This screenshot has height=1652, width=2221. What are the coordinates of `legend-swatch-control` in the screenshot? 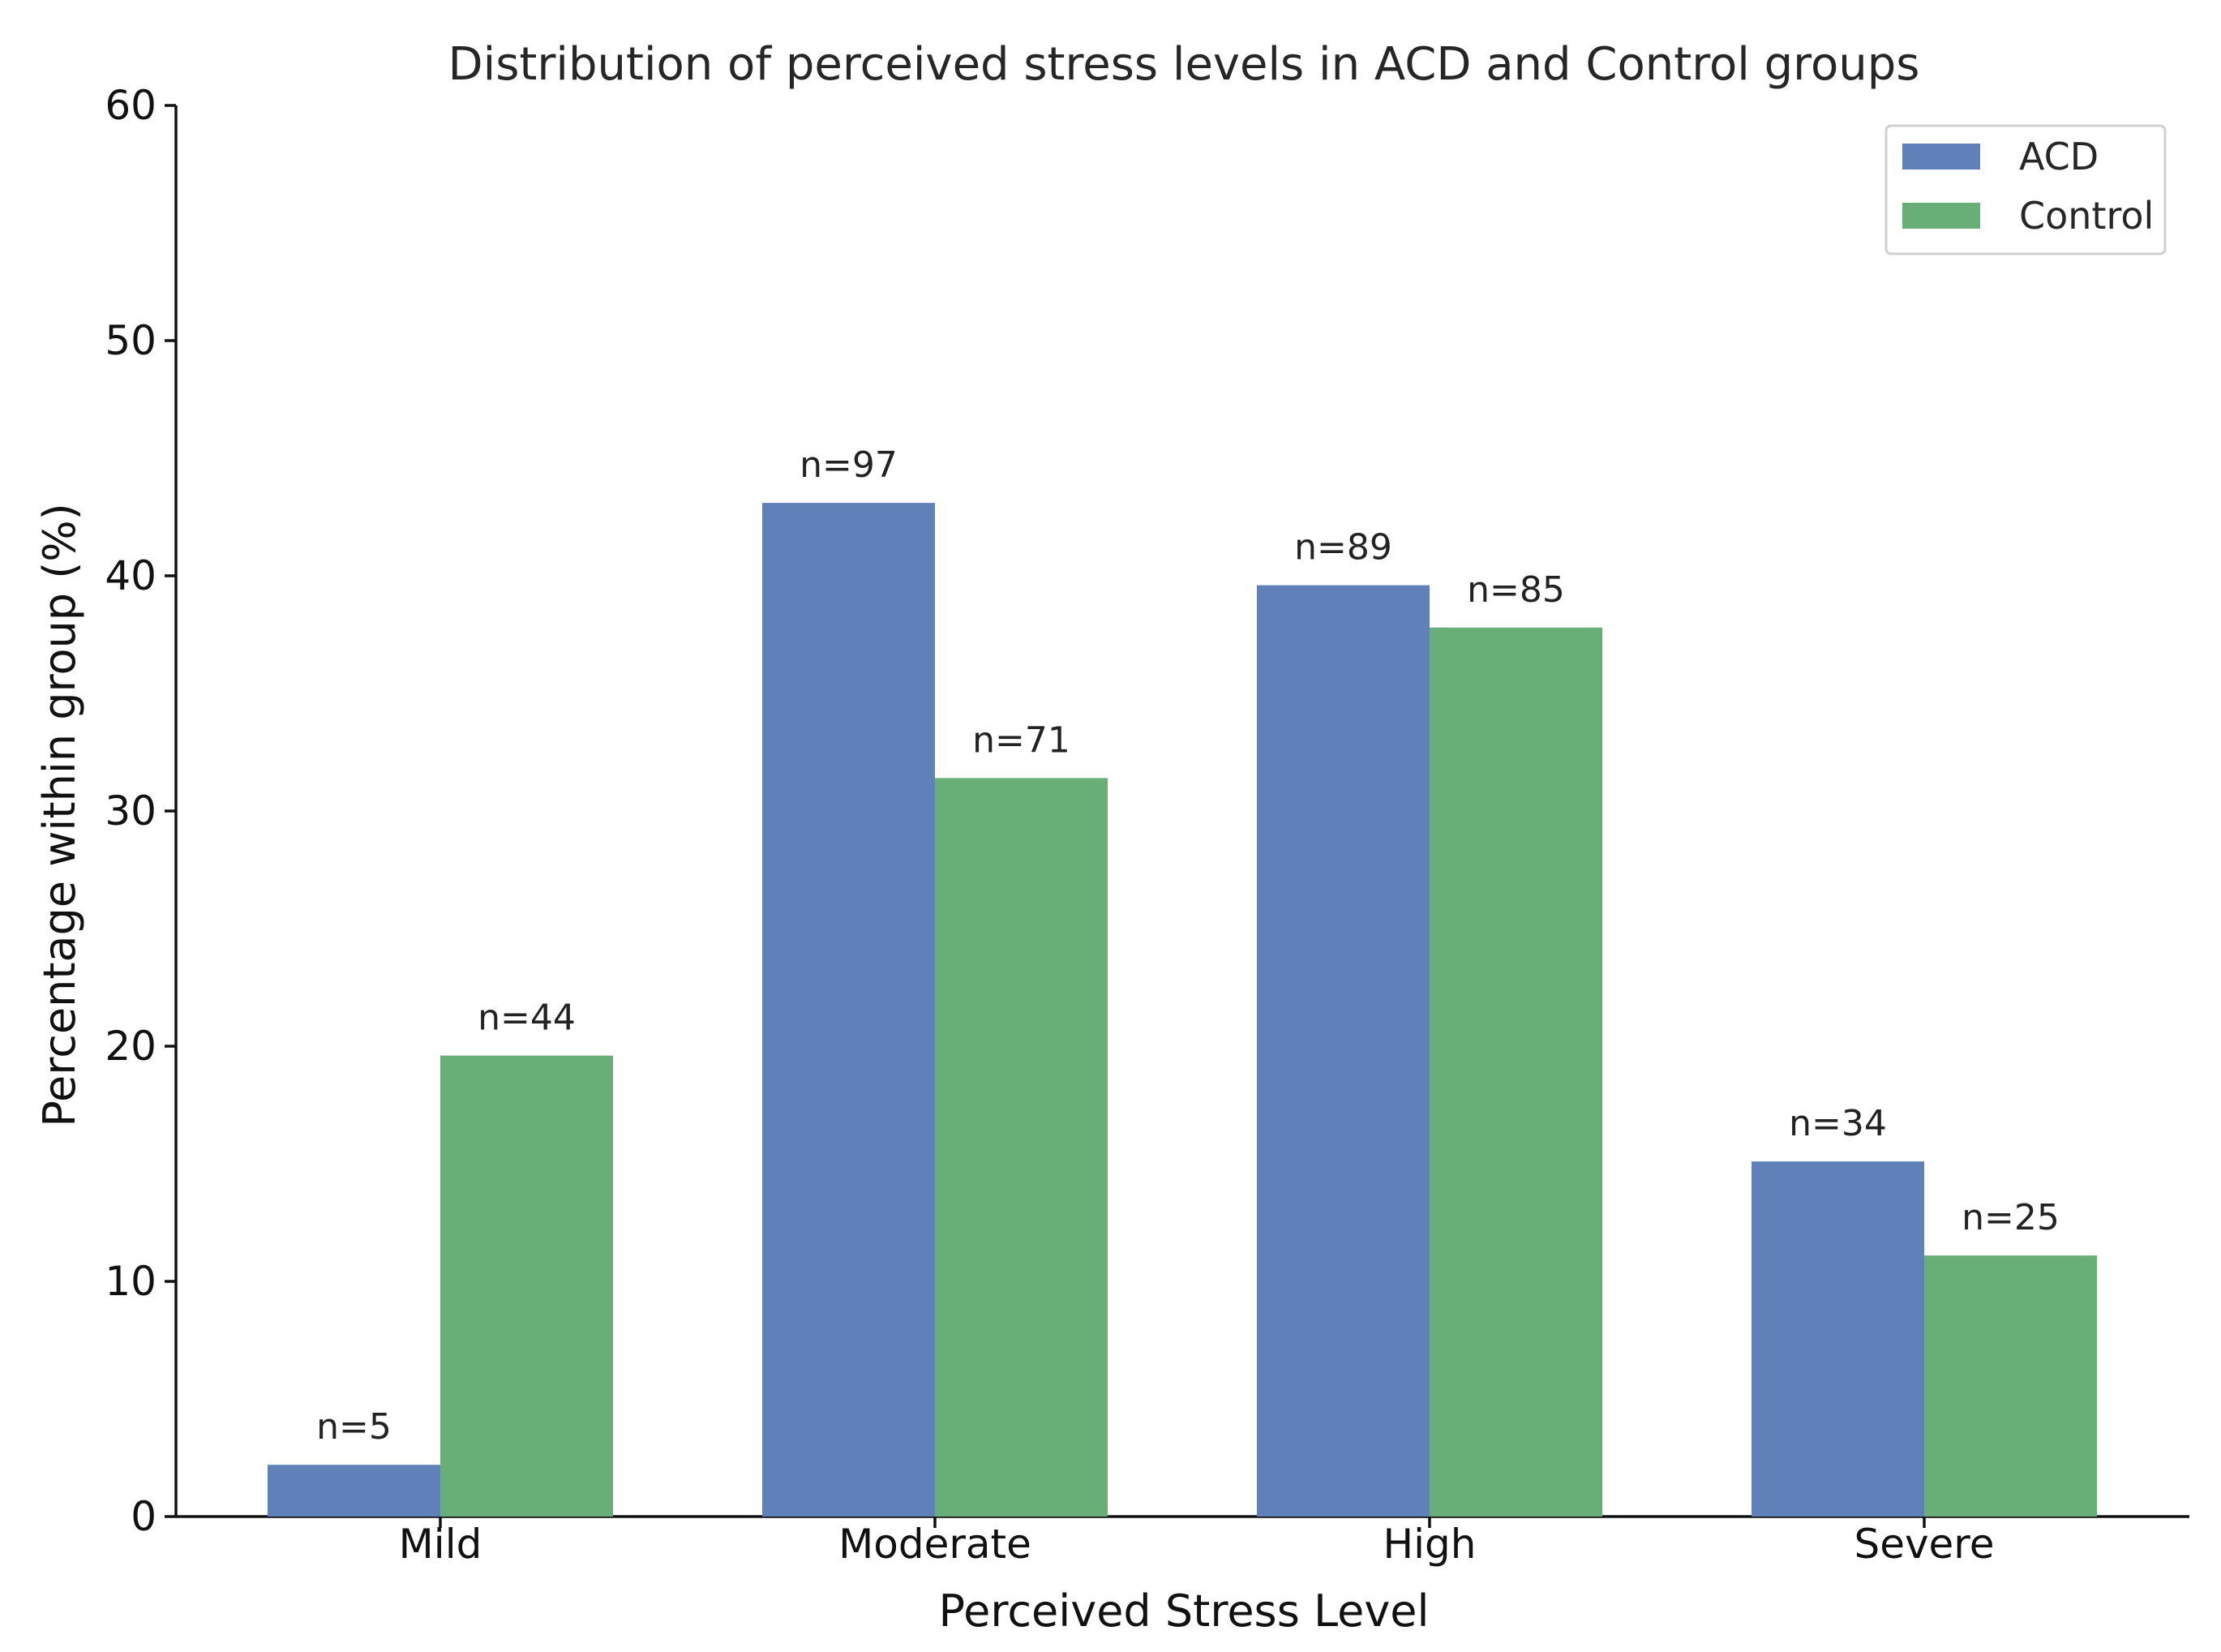 It's located at (1941, 216).